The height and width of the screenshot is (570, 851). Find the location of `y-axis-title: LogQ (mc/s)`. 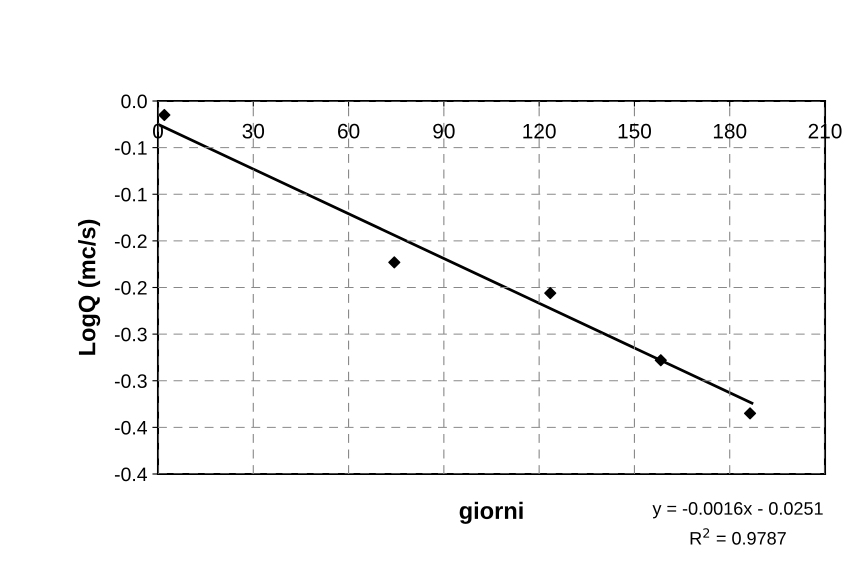

y-axis-title: LogQ (mc/s) is located at coordinates (89, 287).